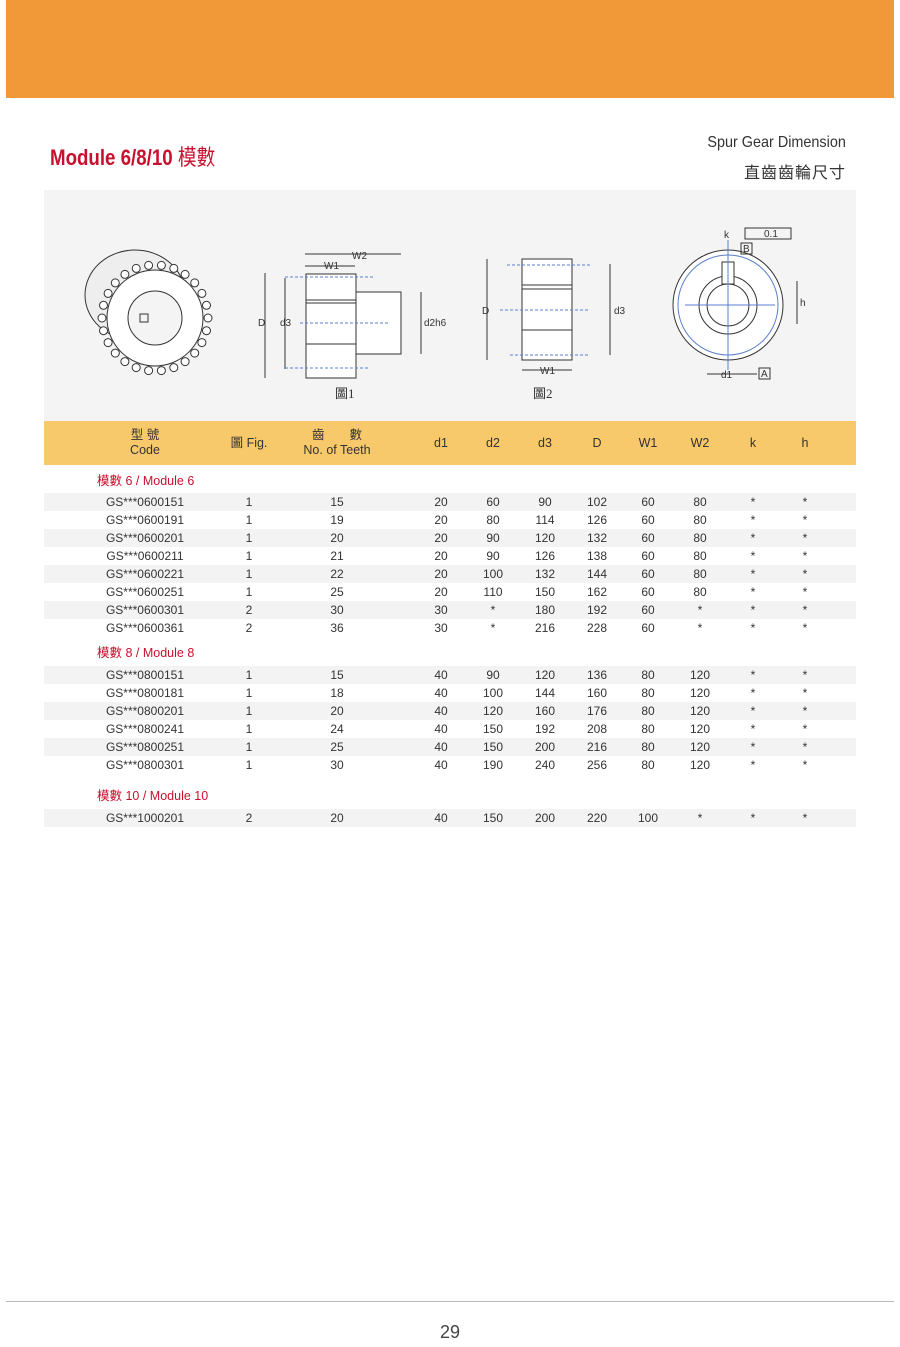  I want to click on table-cell: 36, so click(337, 628).